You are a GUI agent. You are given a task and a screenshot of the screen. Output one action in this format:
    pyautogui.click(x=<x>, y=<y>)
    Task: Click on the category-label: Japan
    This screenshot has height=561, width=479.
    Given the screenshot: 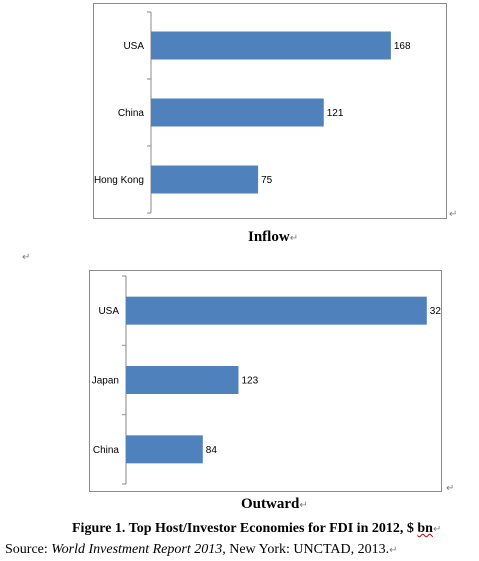 What is the action you would take?
    pyautogui.click(x=105, y=381)
    